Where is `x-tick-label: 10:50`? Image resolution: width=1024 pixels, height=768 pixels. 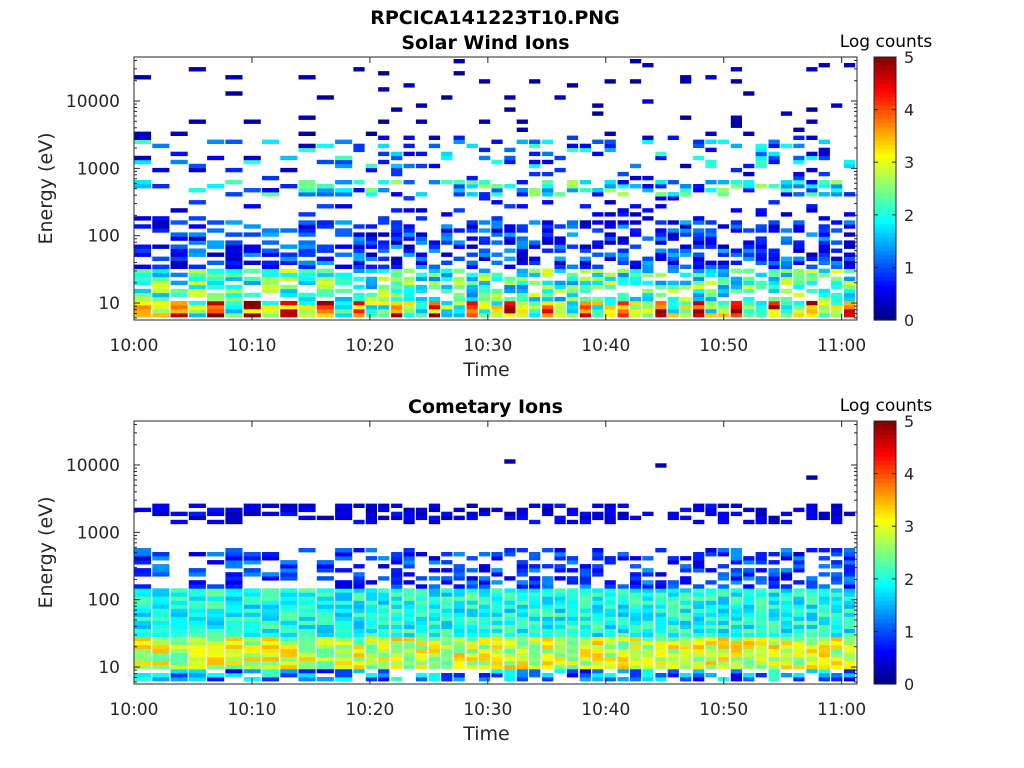
x-tick-label: 10:50 is located at coordinates (723, 710).